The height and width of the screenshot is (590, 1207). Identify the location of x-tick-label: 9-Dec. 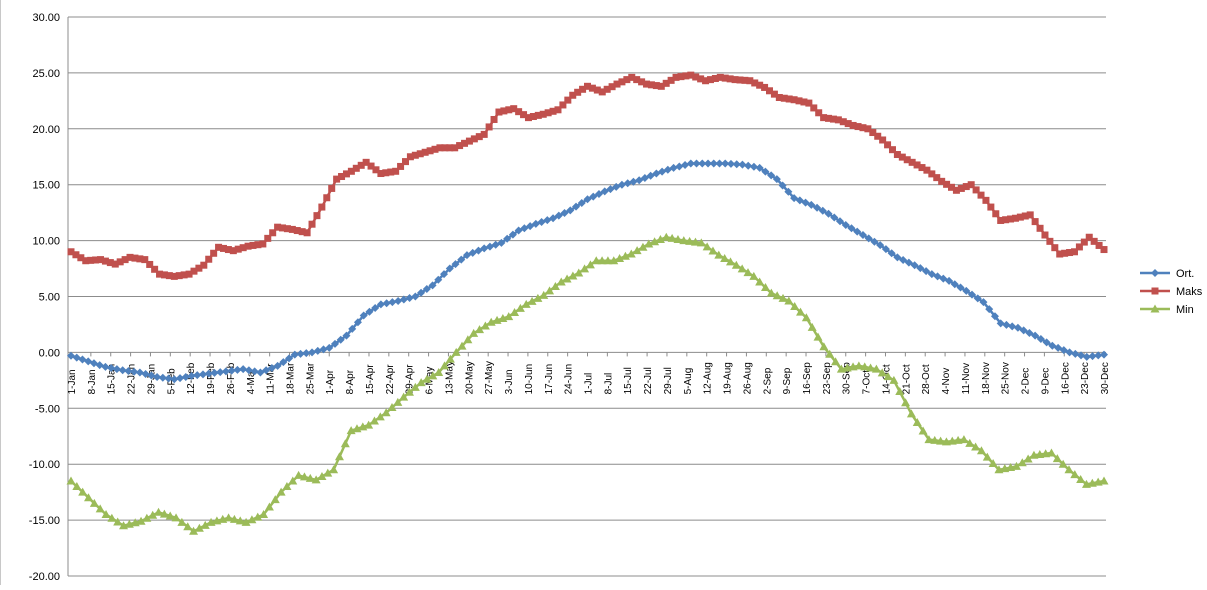
(1045, 381).